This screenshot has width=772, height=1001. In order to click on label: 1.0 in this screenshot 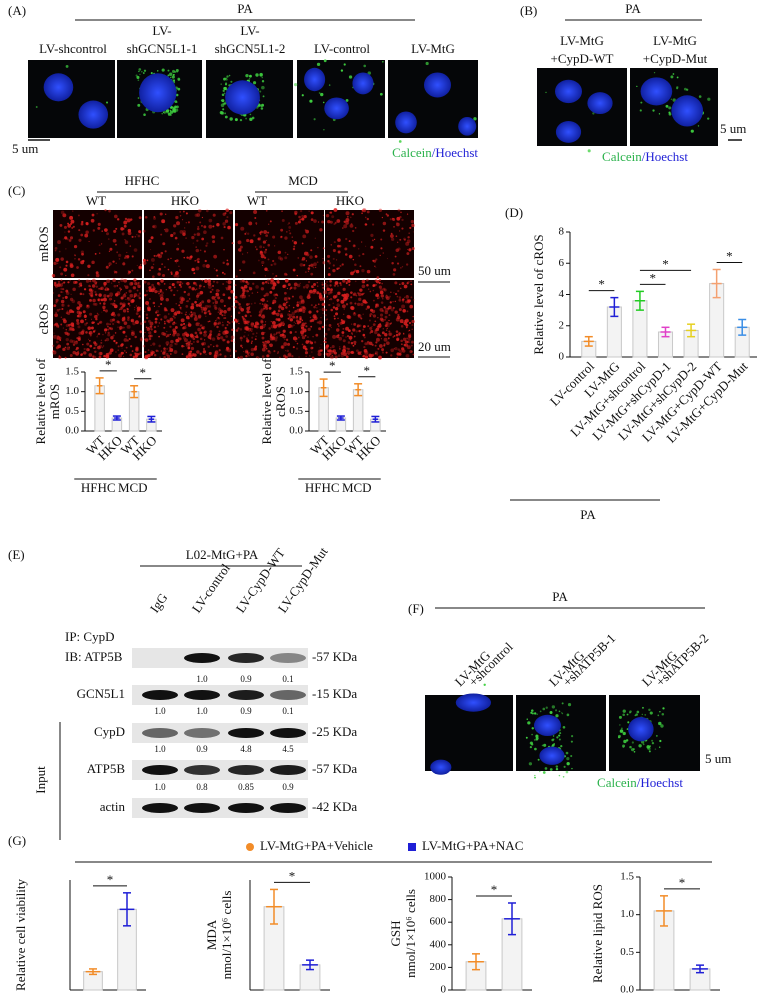, I will do `click(202, 679)`.